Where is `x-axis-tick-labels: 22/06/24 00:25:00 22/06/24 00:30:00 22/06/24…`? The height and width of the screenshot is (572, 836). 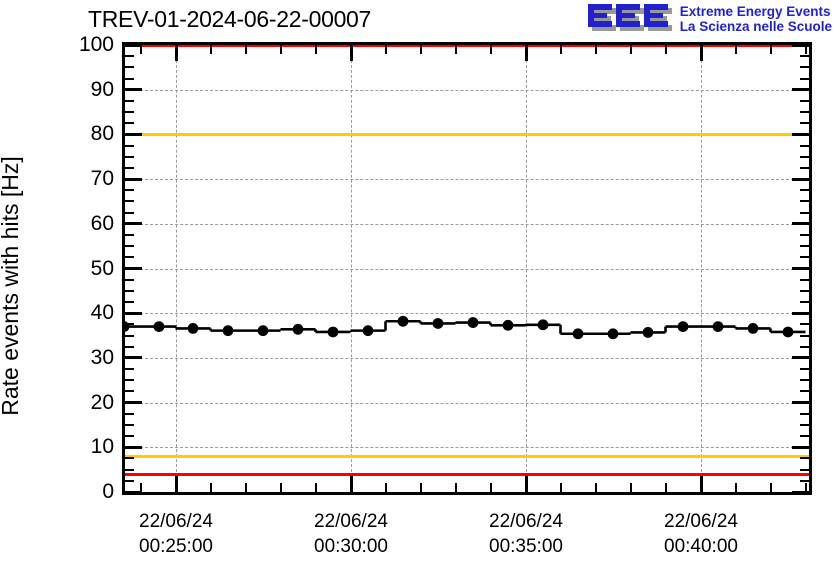
x-axis-tick-labels: 22/06/24 00:25:00 22/06/24 00:30:00 22/06/24… is located at coordinates (418, 535).